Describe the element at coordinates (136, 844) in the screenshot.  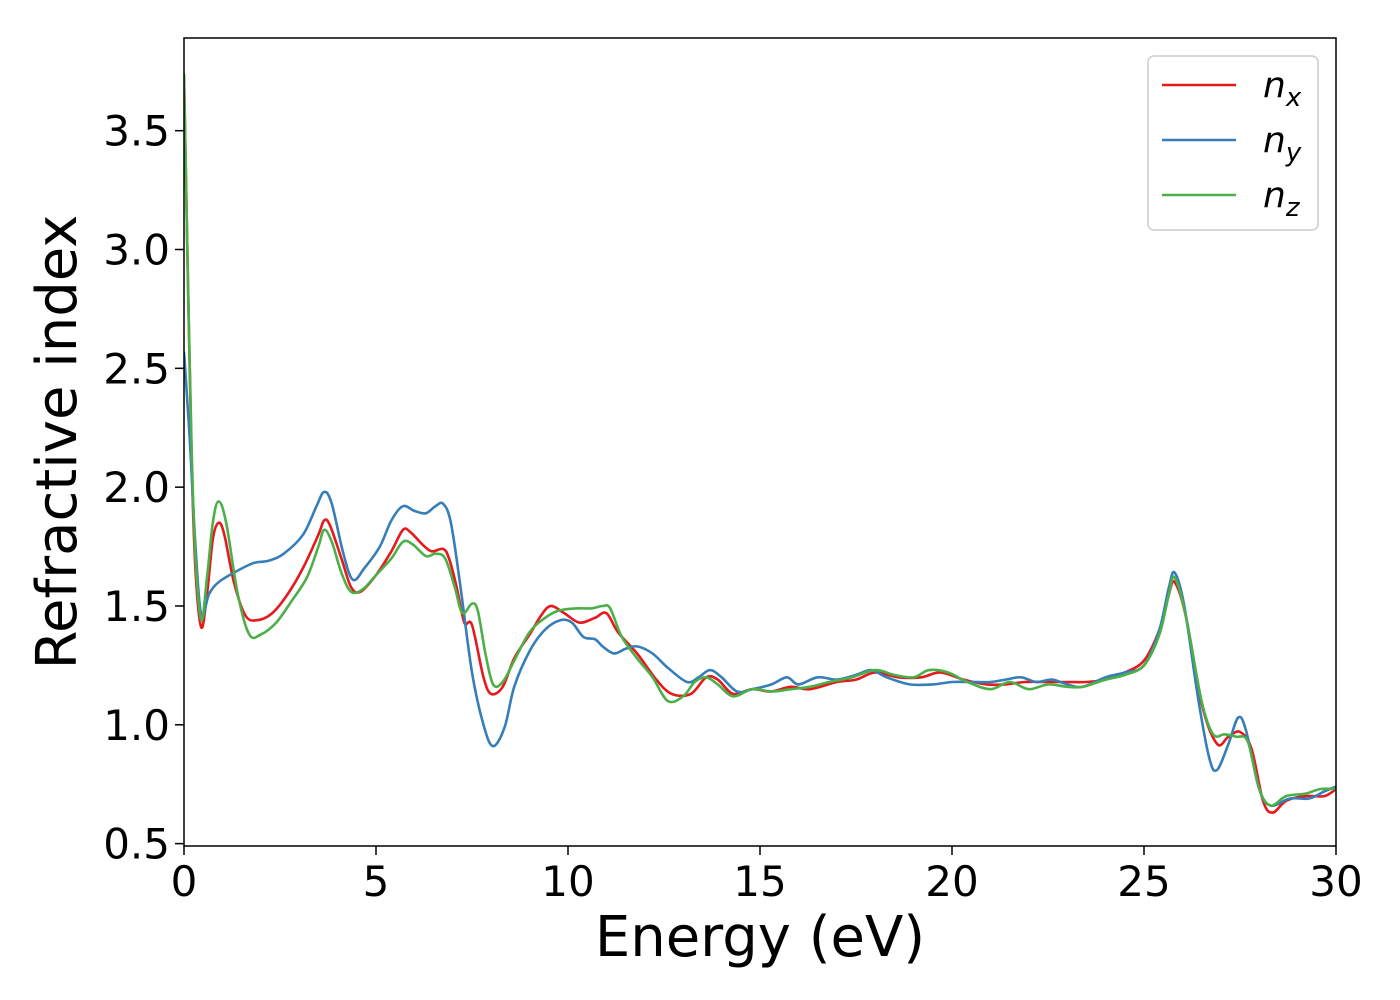
I see `y-tick-label: 0.5` at that location.